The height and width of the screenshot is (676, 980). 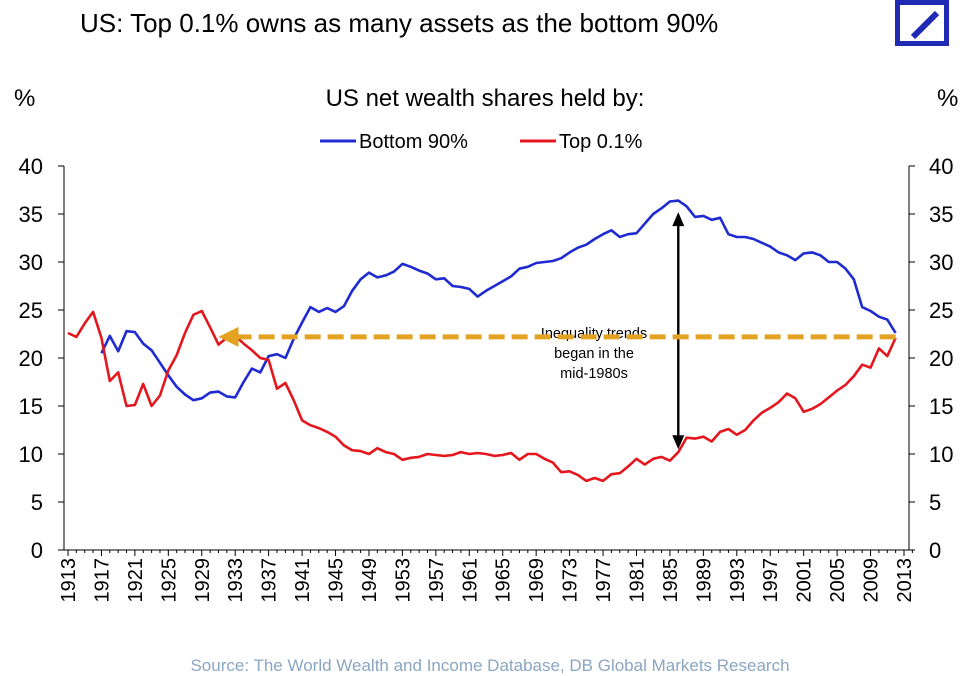 I want to click on x-tick-label: 1981, so click(x=637, y=580).